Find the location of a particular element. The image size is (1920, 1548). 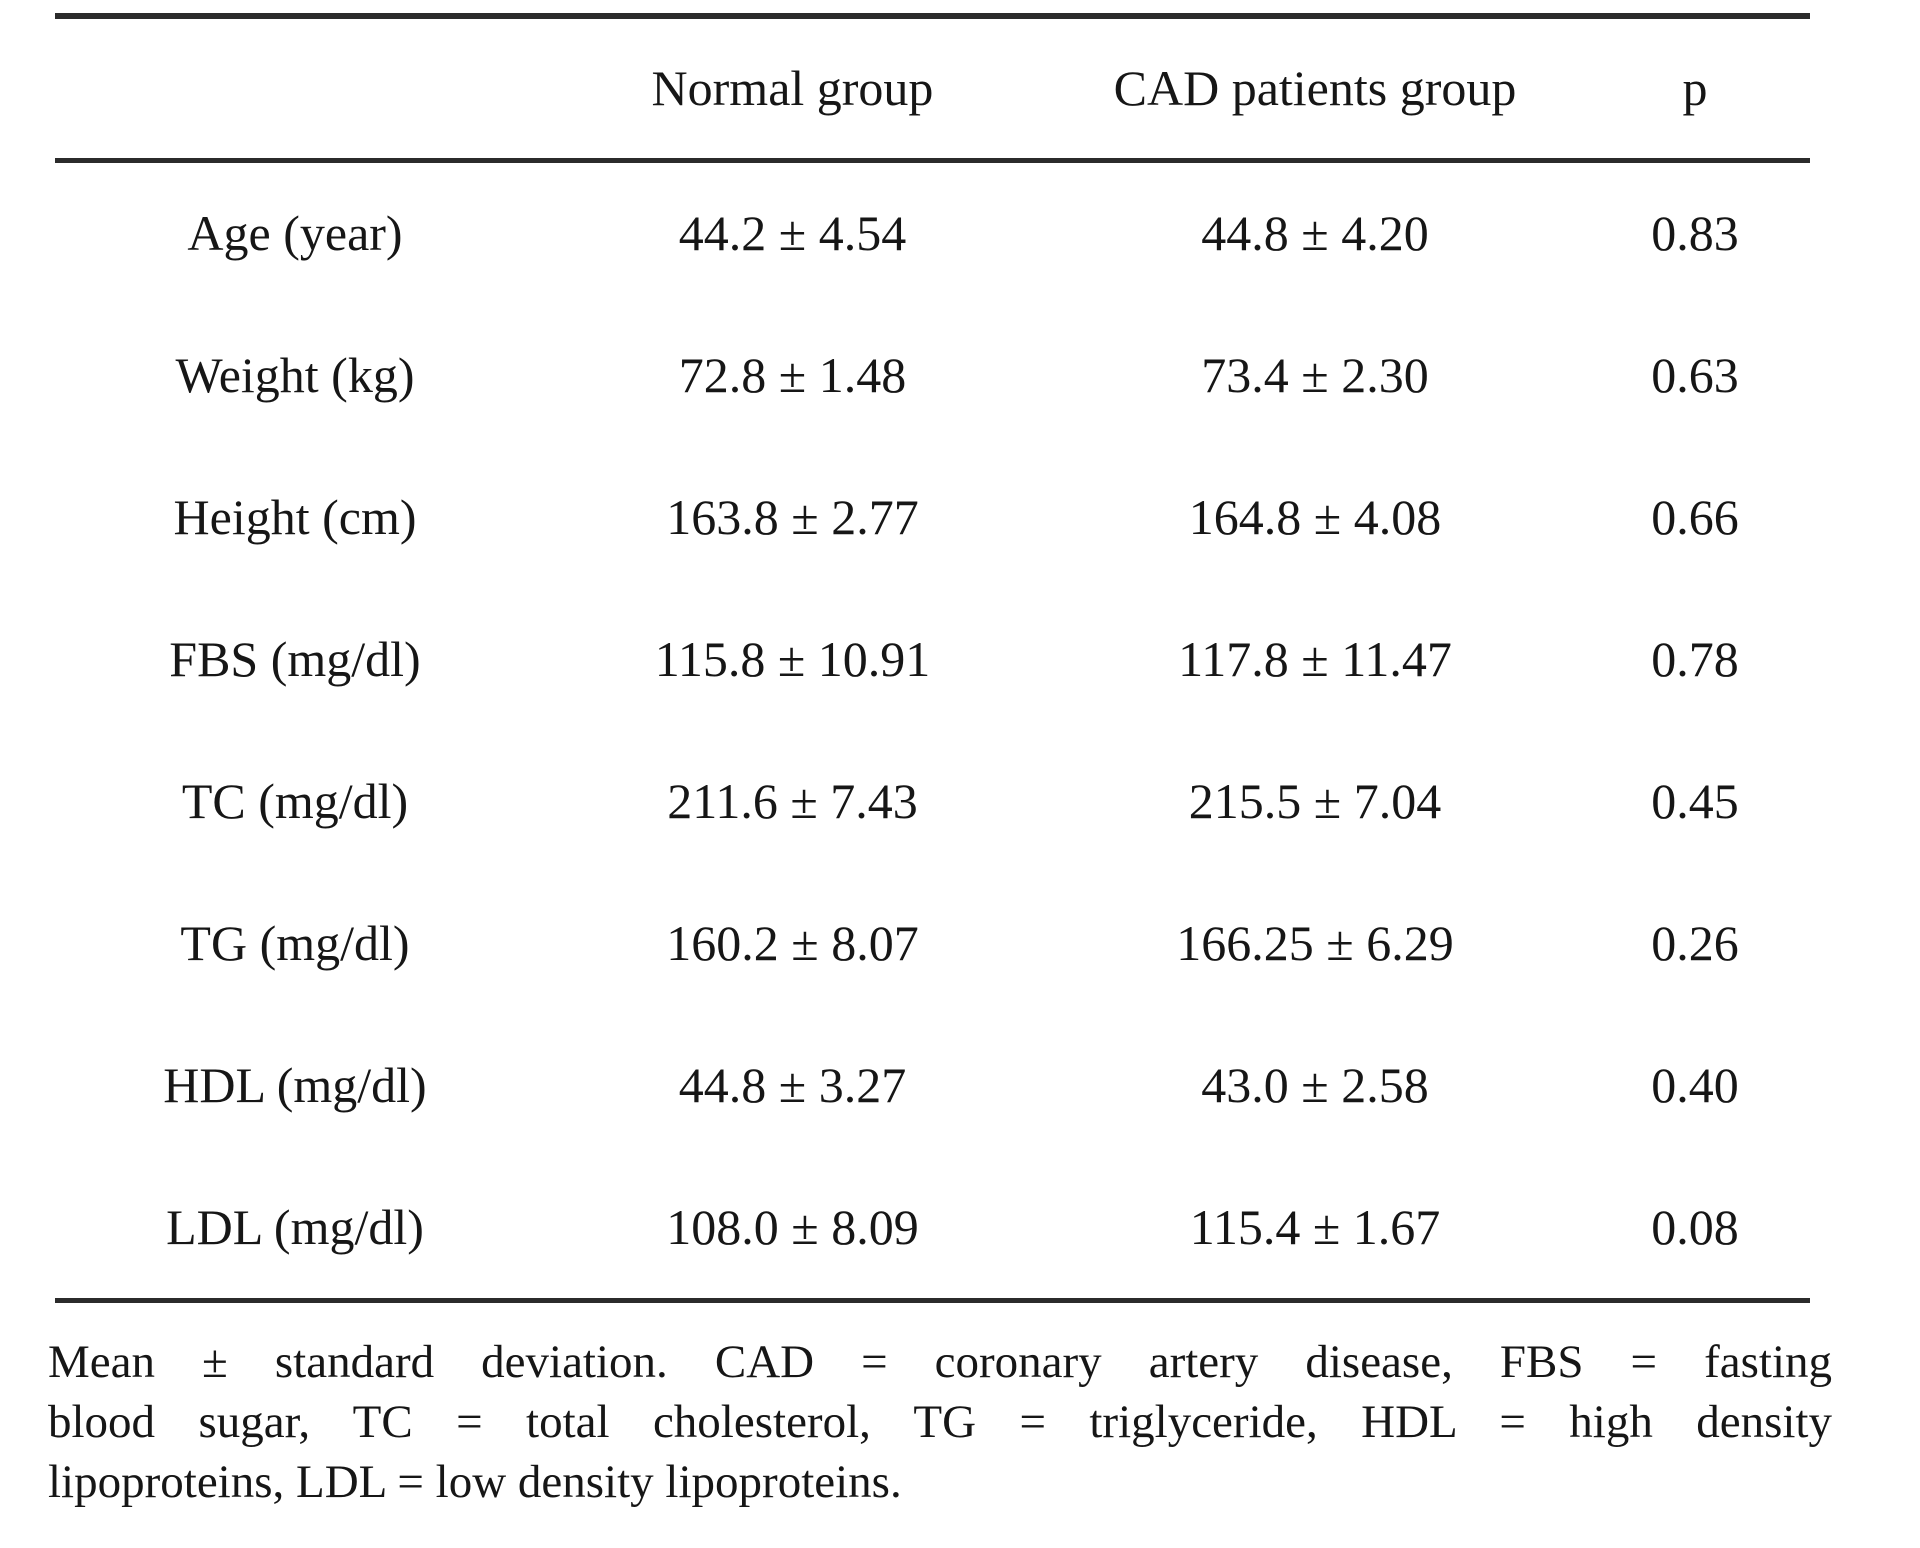

cell-p-value: 0.66 is located at coordinates (1695, 517).